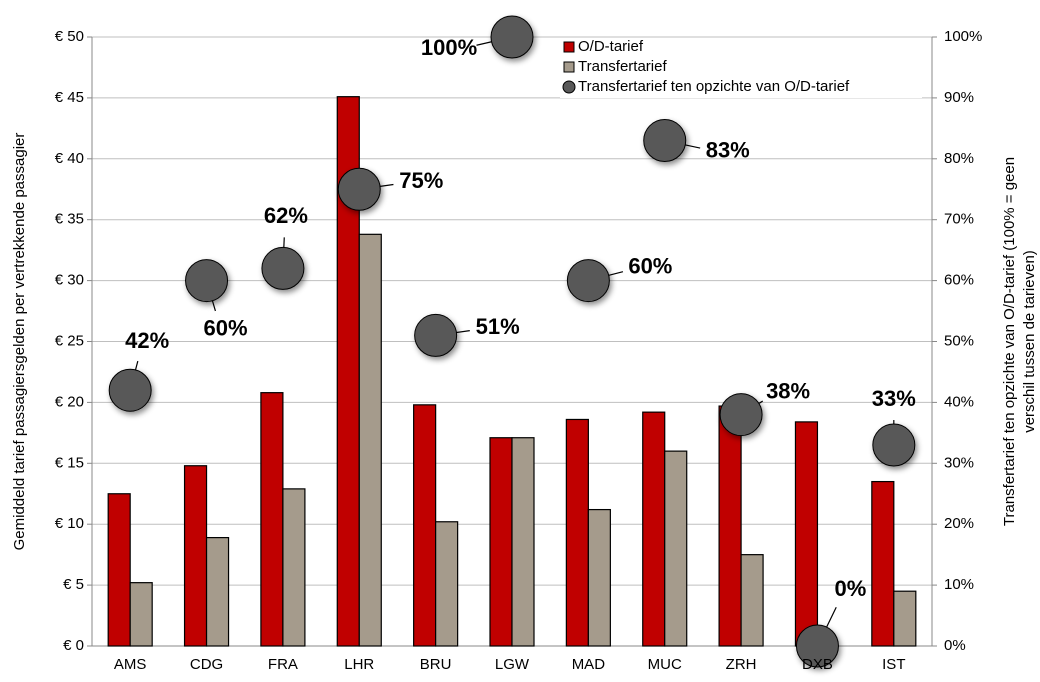 The height and width of the screenshot is (682, 1040). Describe the element at coordinates (893, 664) in the screenshot. I see `x-tick-label: IST` at that location.